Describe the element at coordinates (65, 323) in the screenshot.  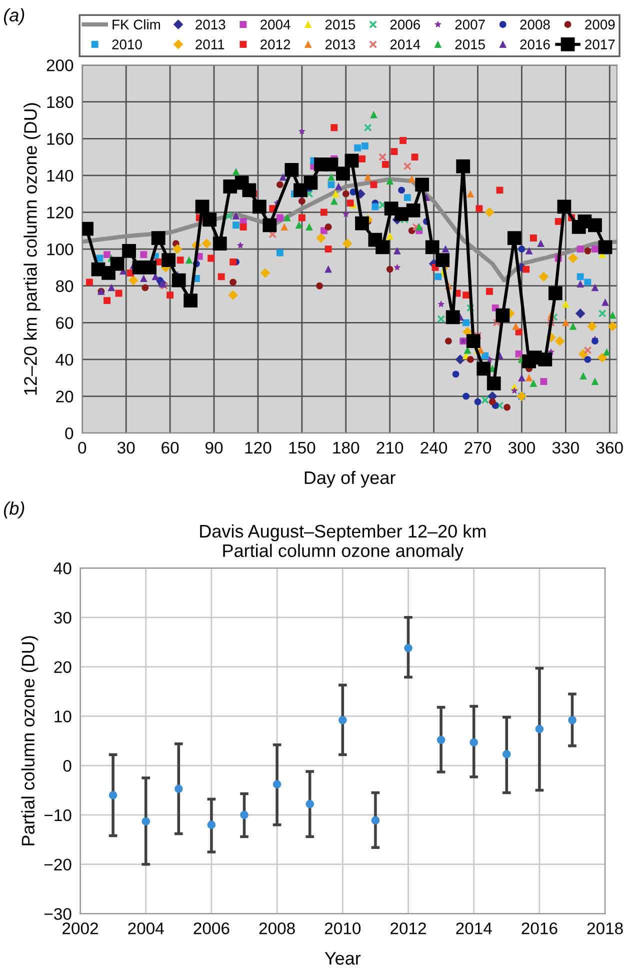
I see `y-tick-label: 60` at that location.